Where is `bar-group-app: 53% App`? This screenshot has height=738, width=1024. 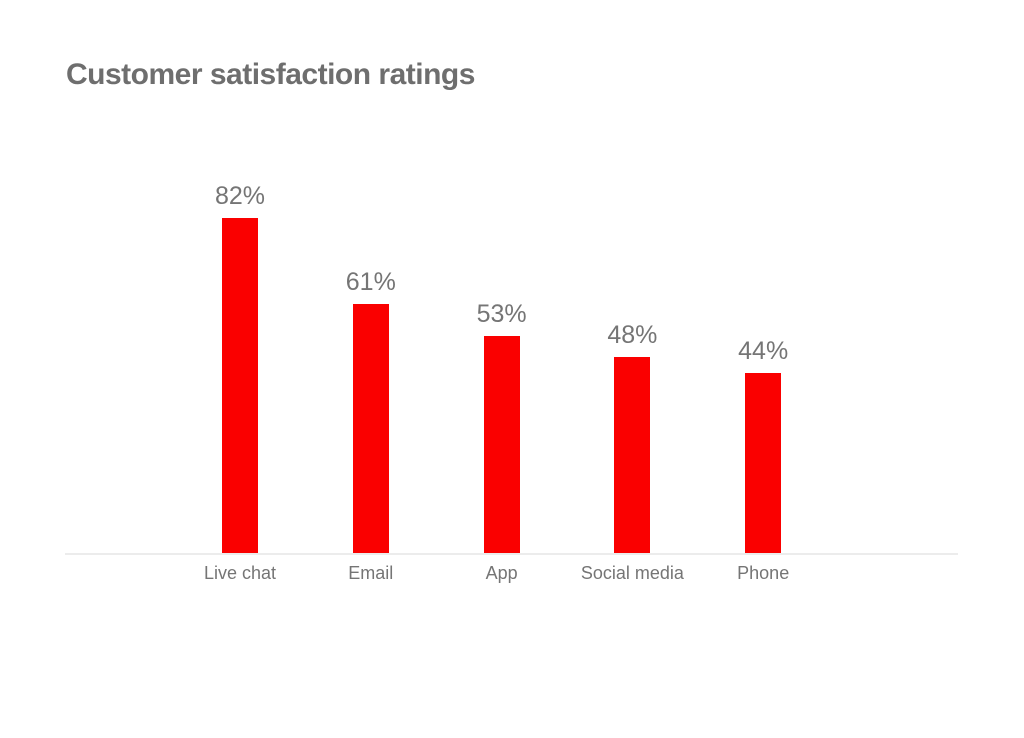
bar-group-app: 53% App is located at coordinates (502, 364).